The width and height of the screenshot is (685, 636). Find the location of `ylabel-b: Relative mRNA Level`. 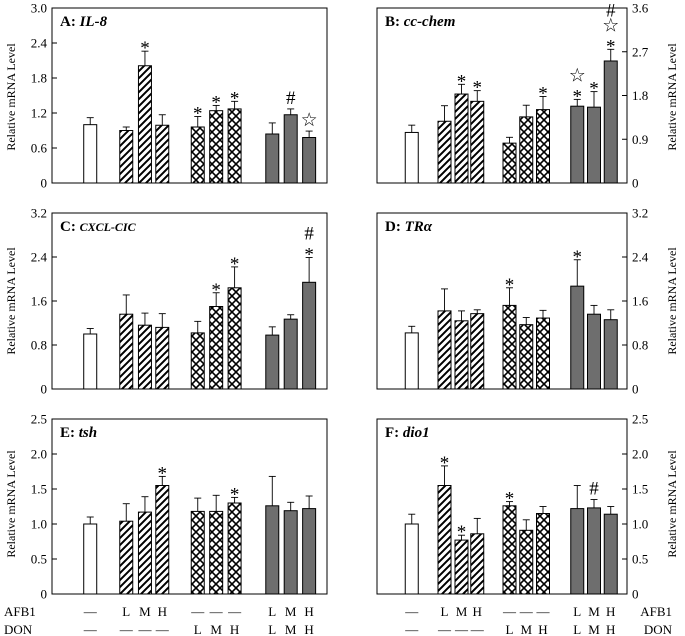

ylabel-b: Relative mRNA Level is located at coordinates (672, 97).